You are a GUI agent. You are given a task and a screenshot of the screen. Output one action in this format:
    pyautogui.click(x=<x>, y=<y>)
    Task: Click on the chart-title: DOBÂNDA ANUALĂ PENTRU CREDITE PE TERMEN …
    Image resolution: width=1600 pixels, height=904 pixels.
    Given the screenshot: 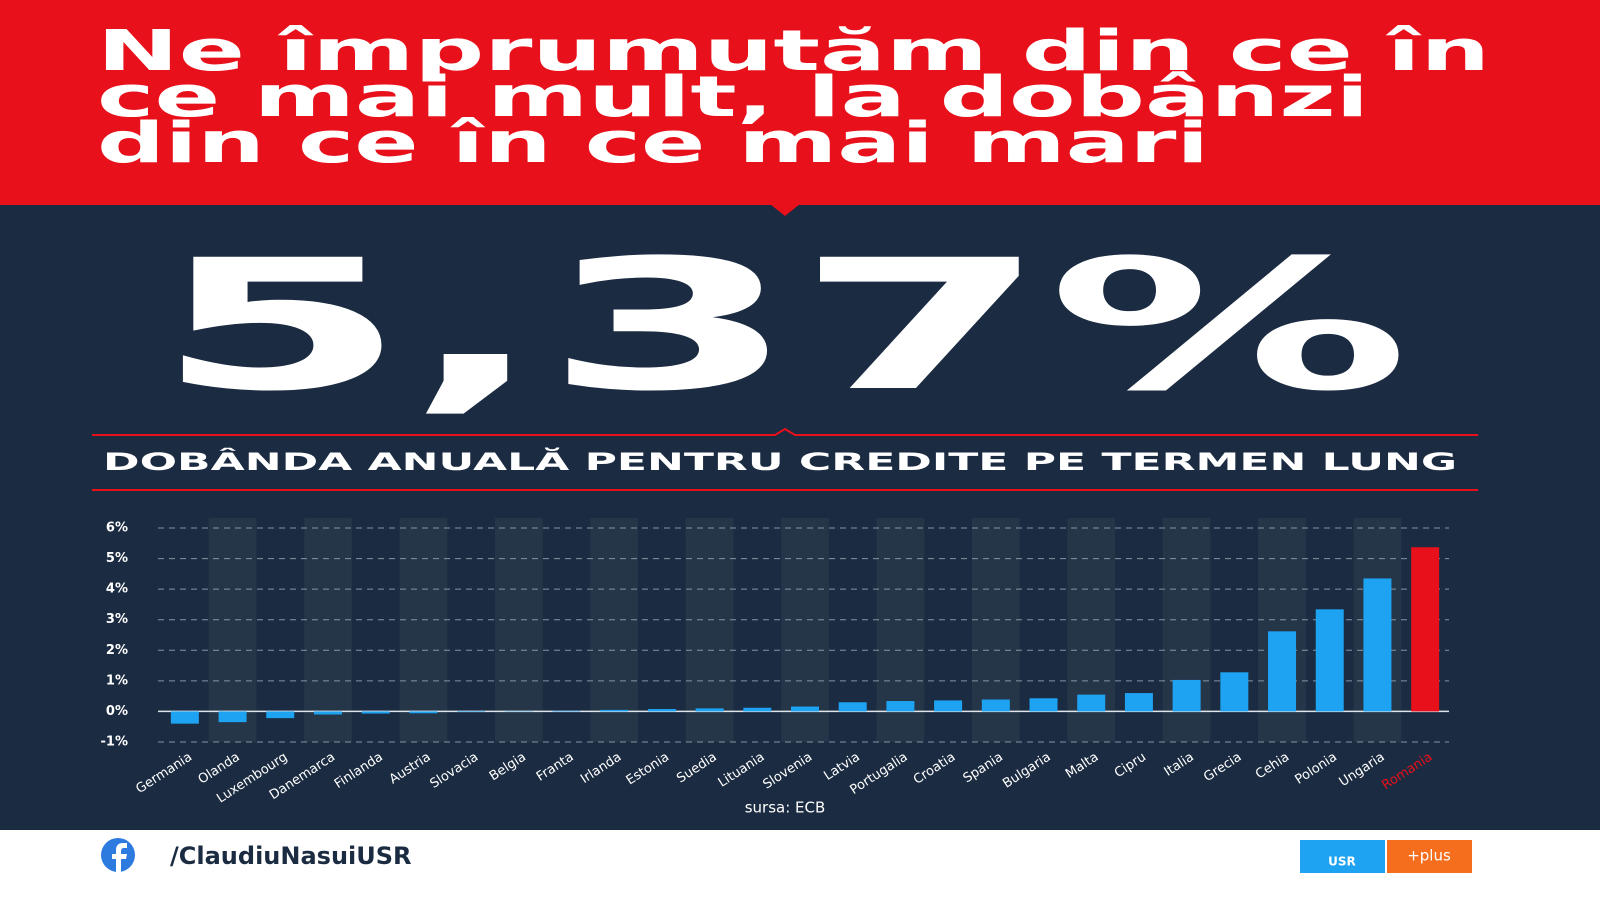 What is the action you would take?
    pyautogui.click(x=780, y=461)
    